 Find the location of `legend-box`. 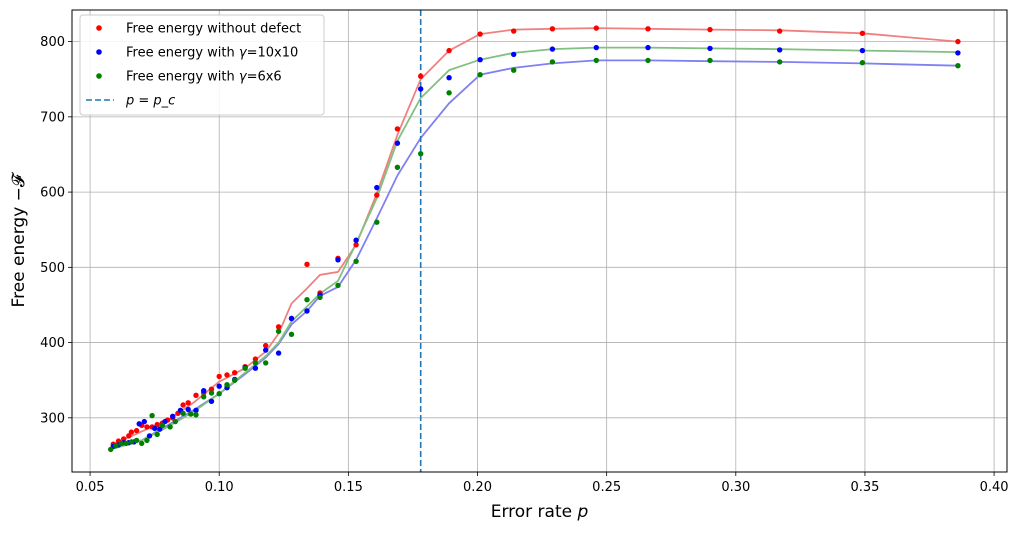

legend-box is located at coordinates (202, 65).